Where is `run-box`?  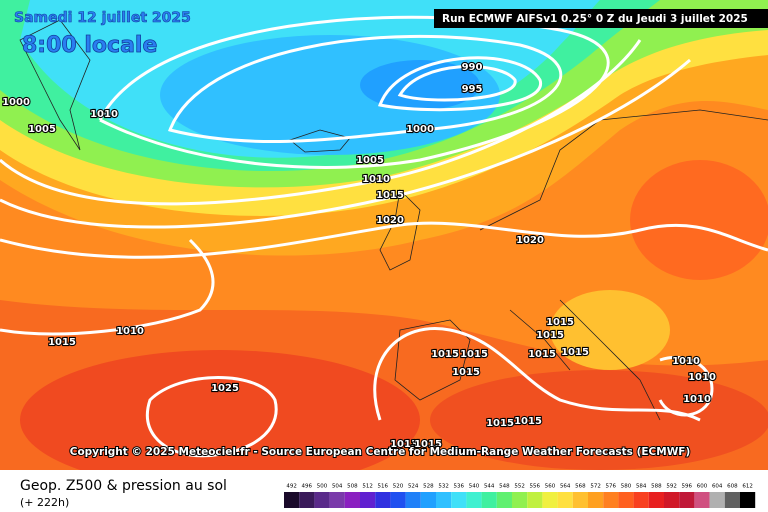 run-box is located at coordinates (601, 18).